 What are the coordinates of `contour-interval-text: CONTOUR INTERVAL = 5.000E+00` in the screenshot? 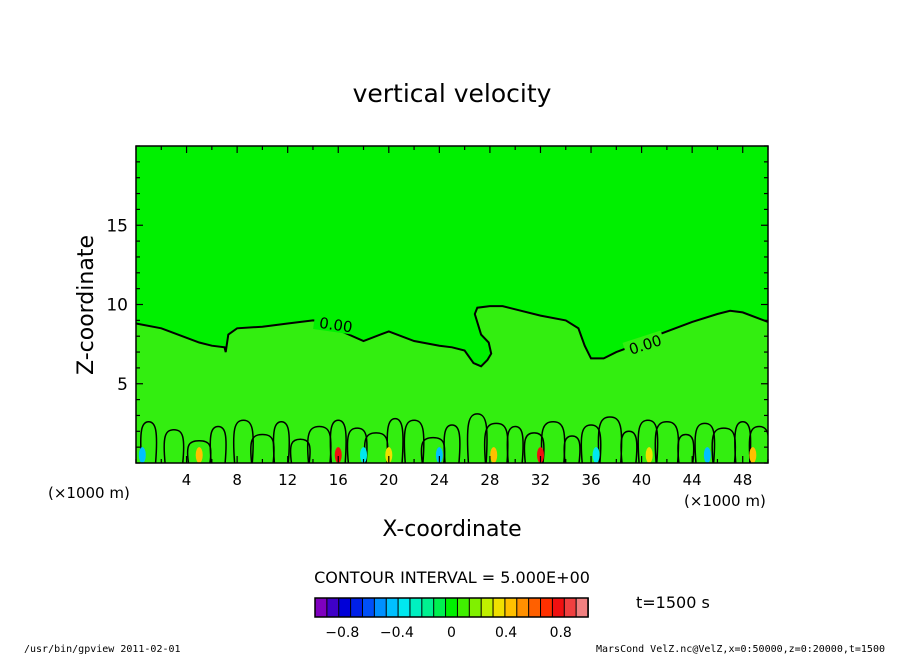 It's located at (452, 577).